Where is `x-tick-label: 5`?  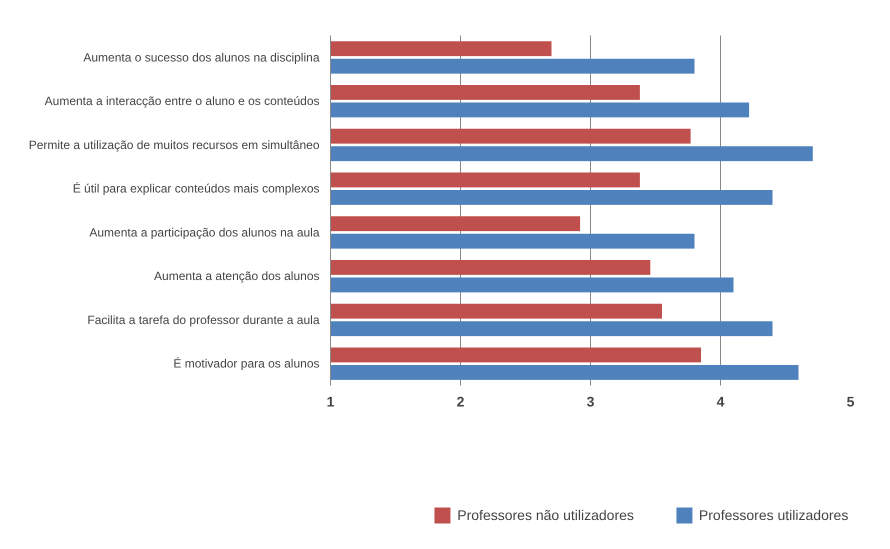 x-tick-label: 5 is located at coordinates (850, 402).